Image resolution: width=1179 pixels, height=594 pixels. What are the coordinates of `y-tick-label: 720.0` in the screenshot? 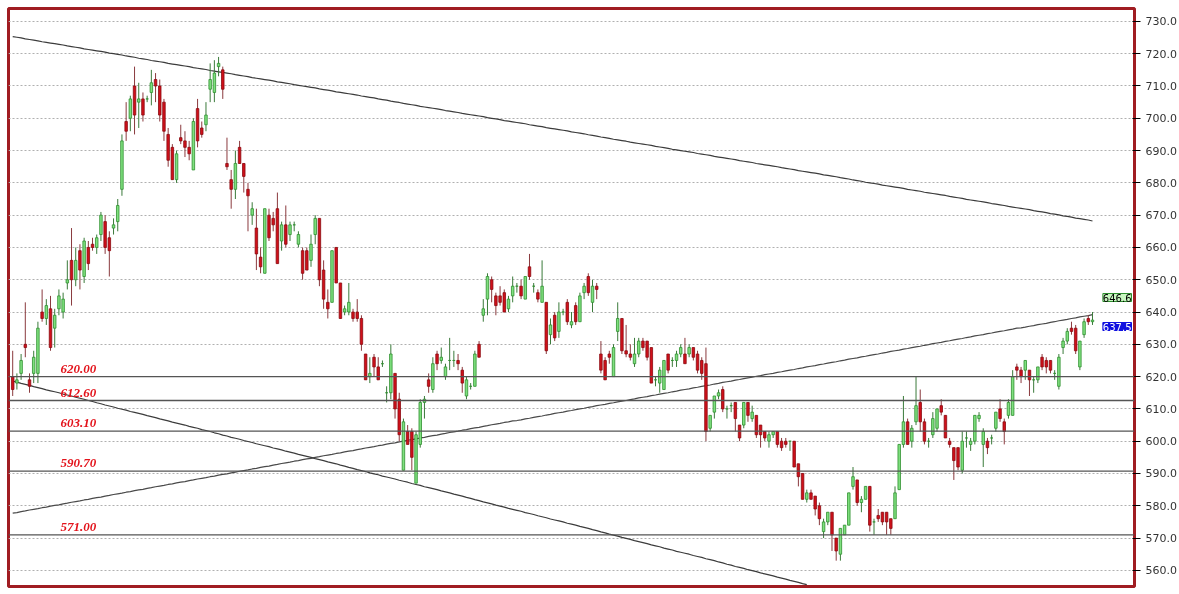 It's located at (1161, 54).